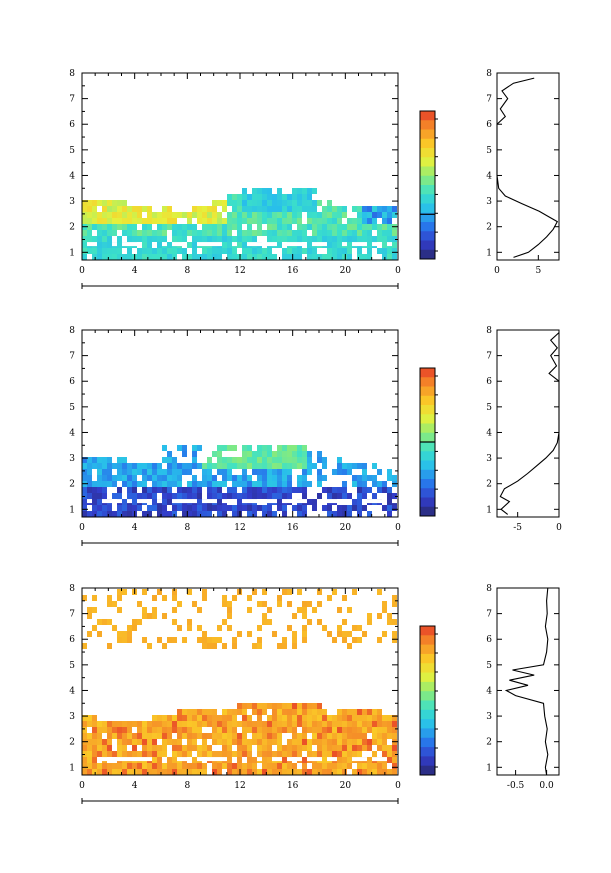 The image size is (611, 873). I want to click on avg-y-tick-label: 2, so click(489, 485).